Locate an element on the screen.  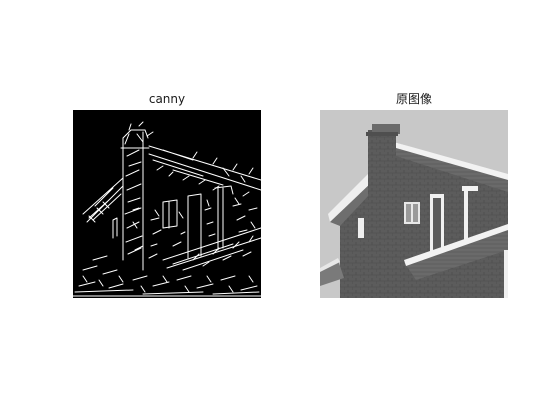
panel-title-original: 原图像 is located at coordinates (413, 99).